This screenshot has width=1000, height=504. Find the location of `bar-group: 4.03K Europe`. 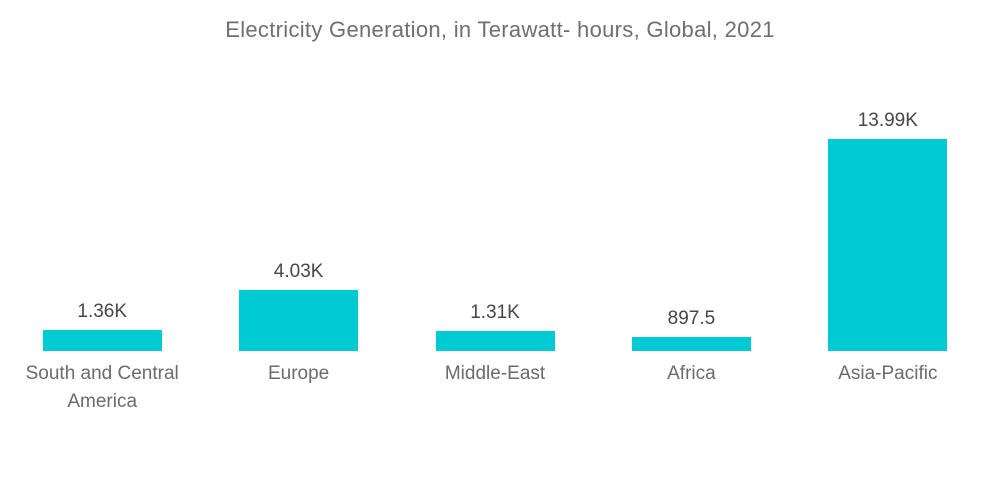

bar-group: 4.03K Europe is located at coordinates (298, 237).